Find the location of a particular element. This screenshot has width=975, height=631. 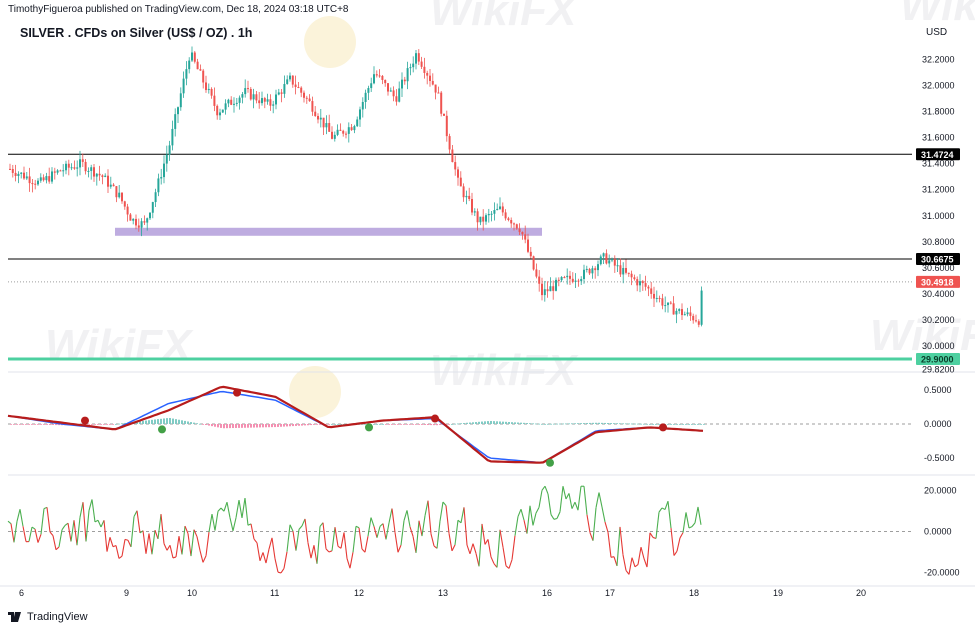

macd-line is located at coordinates (355, 427).